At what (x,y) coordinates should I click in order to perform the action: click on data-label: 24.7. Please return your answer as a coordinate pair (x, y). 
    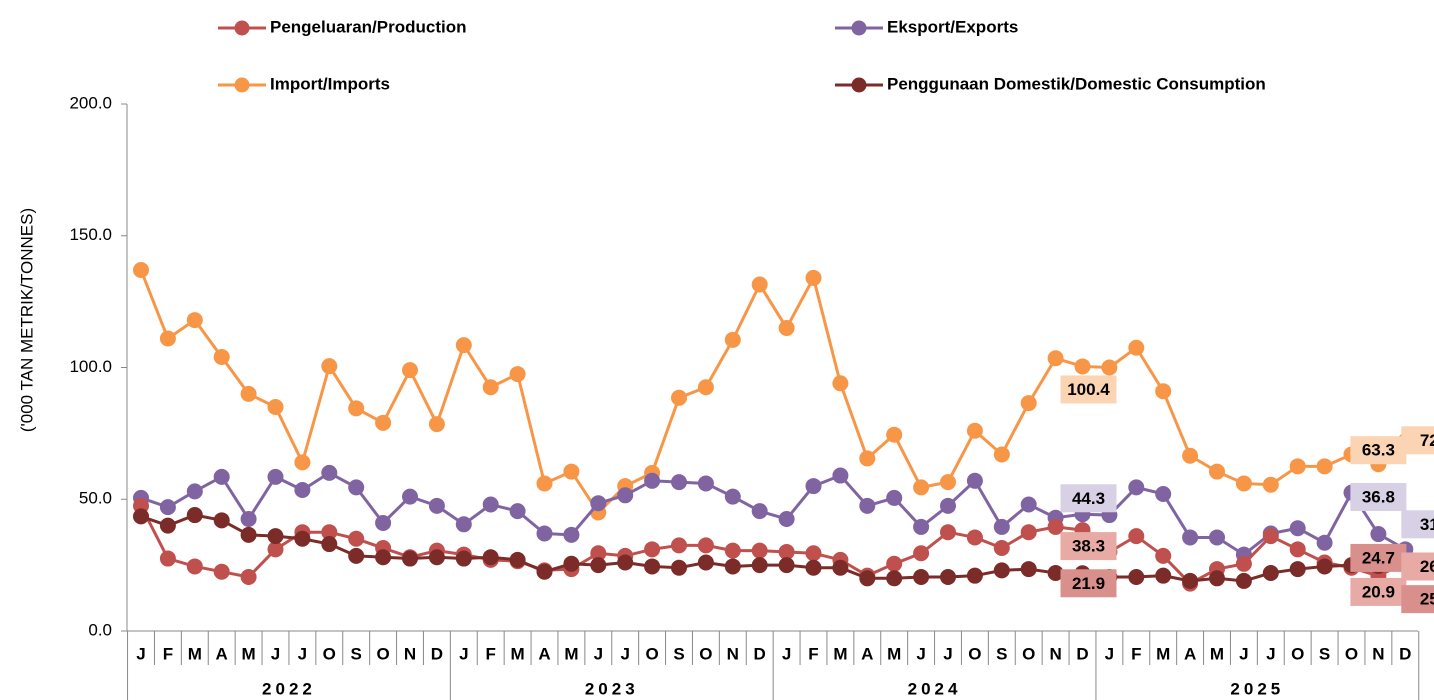
    Looking at the image, I should click on (1378, 557).